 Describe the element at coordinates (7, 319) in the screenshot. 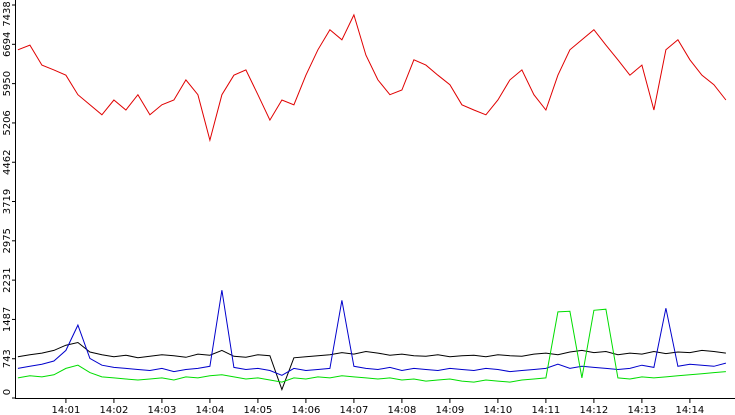

I see `y-tick-label: 1487` at that location.